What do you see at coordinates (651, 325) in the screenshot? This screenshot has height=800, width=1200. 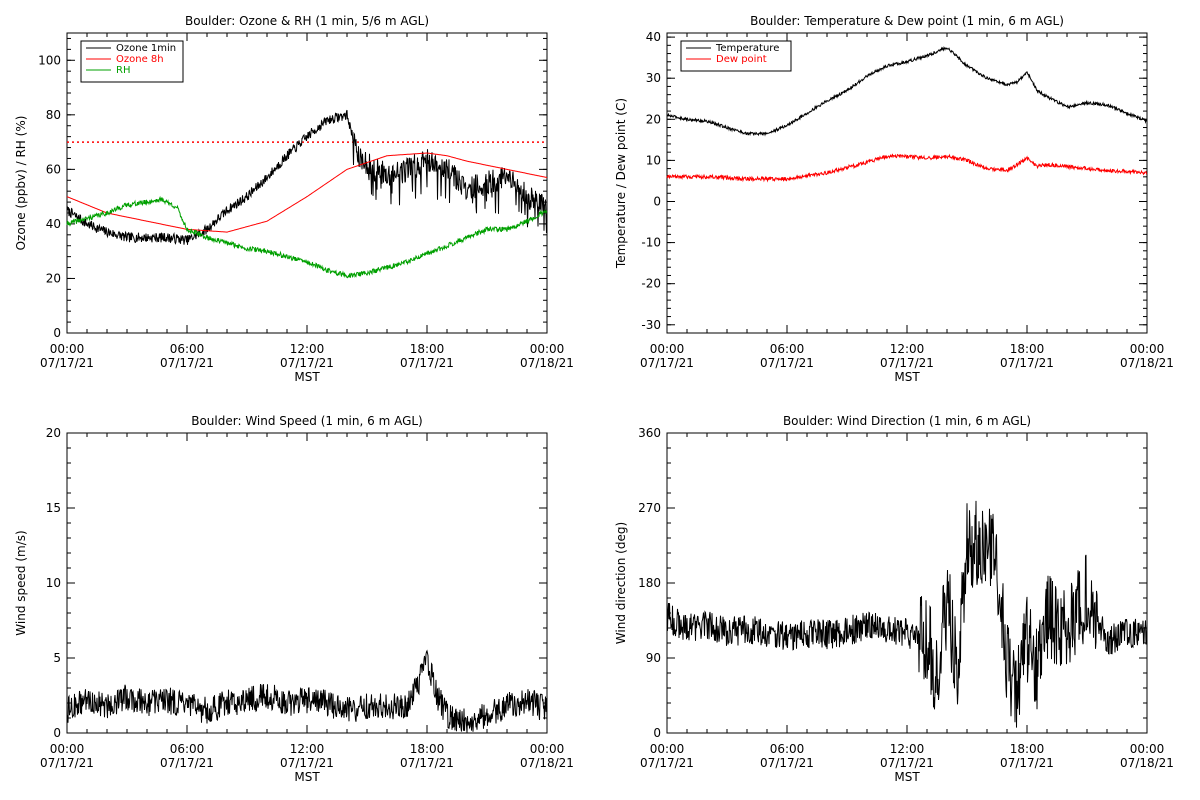 I see `y-tick-label: -30` at bounding box center [651, 325].